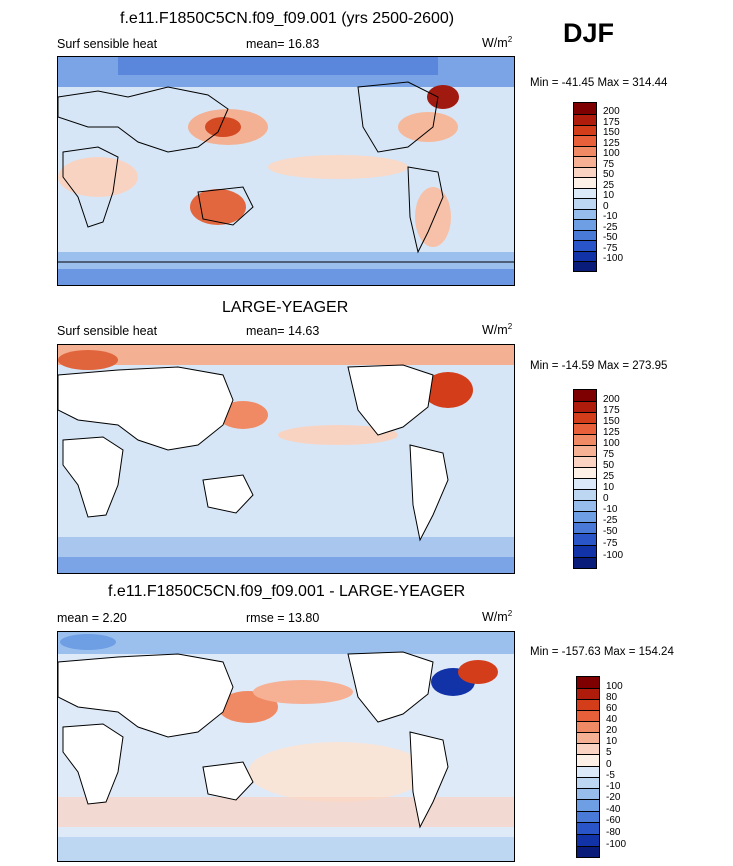 The width and height of the screenshot is (733, 866). Describe the element at coordinates (585, 187) in the screenshot. I see `panel1-colorbar` at that location.